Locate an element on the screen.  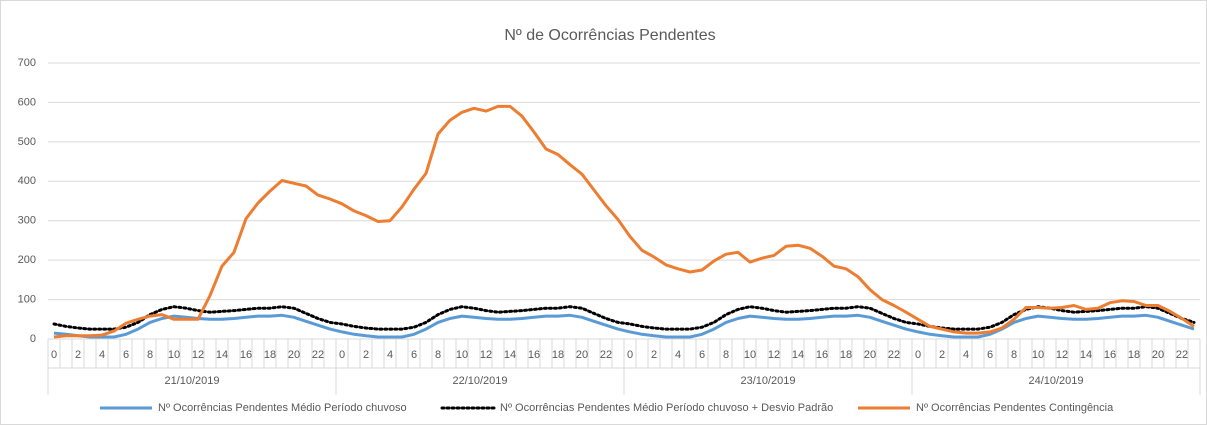
series-line is located at coordinates (624, 318).